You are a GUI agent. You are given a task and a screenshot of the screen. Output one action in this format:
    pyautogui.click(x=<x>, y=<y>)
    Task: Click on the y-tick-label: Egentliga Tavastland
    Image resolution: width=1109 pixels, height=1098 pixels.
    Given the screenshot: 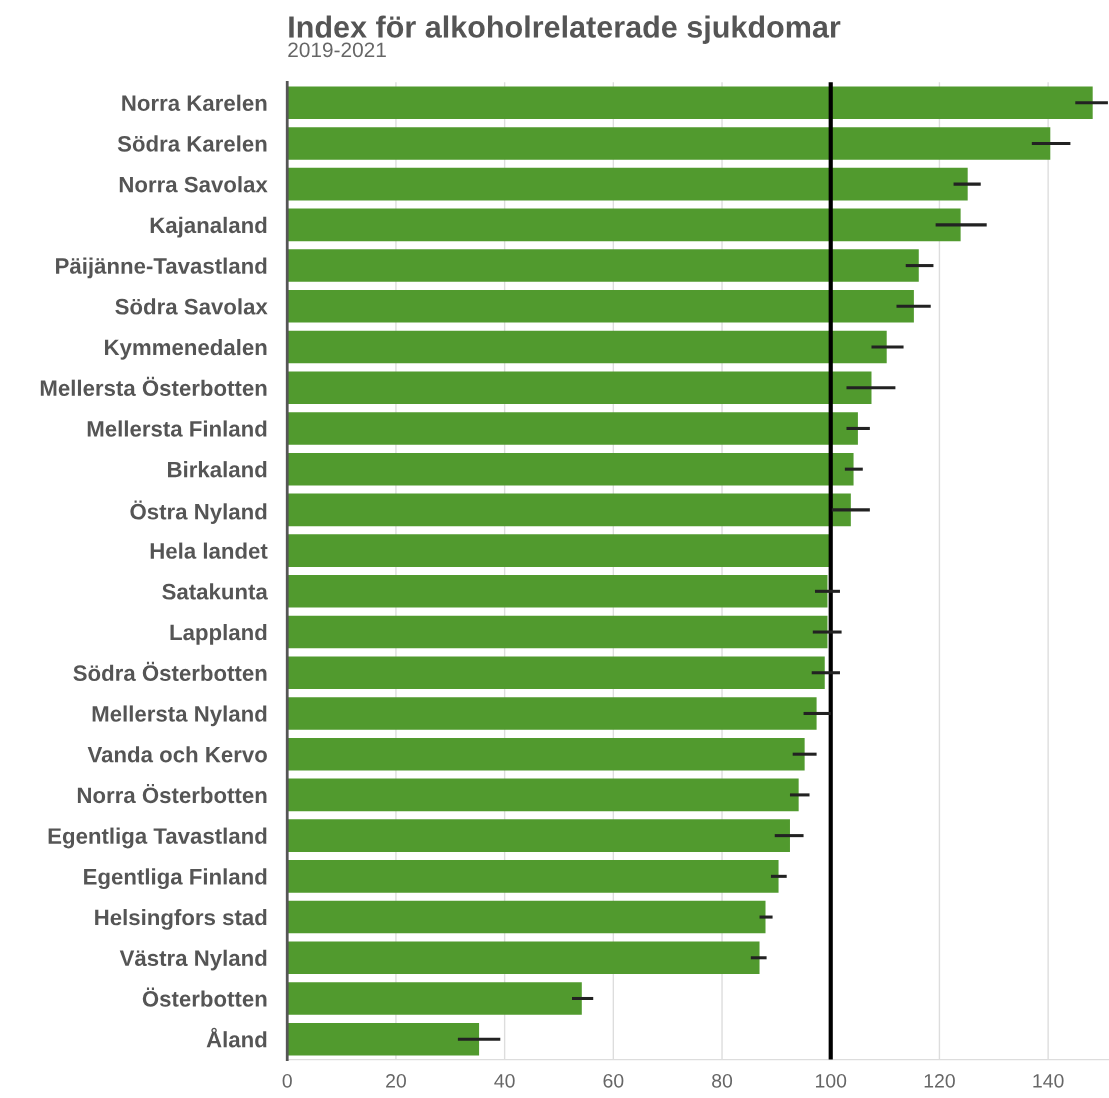 What is the action you would take?
    pyautogui.click(x=157, y=838)
    